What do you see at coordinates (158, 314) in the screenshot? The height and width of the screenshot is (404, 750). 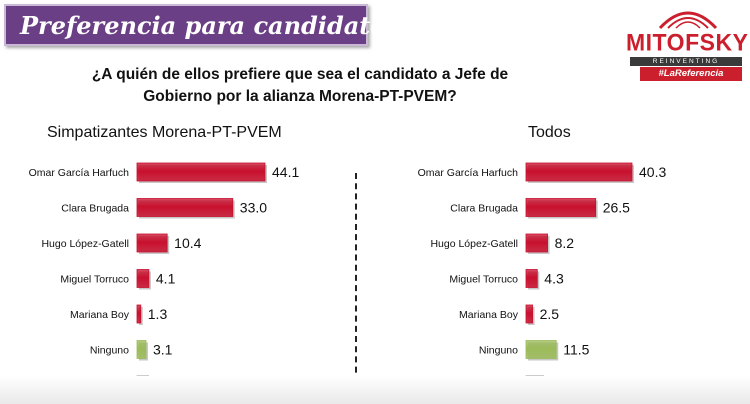 I see `left-value-label: 1.3` at bounding box center [158, 314].